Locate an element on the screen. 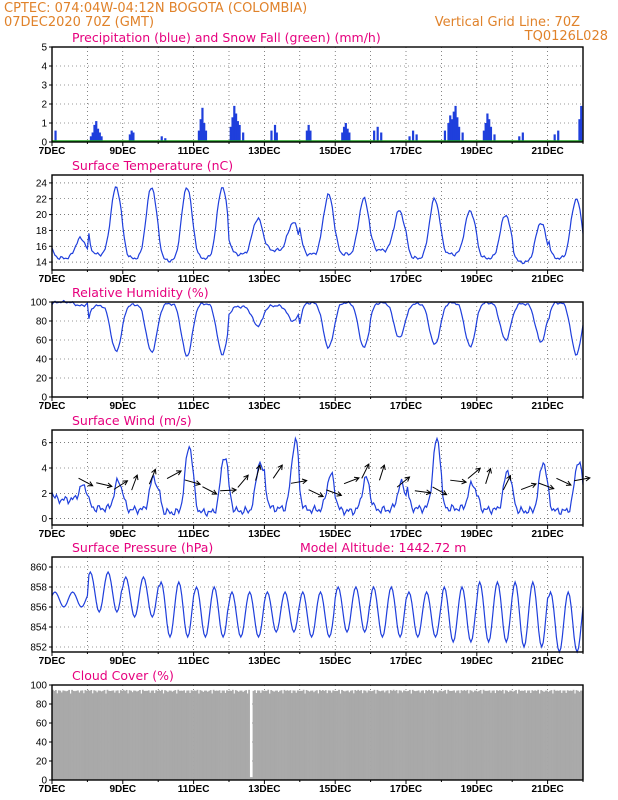 The image size is (618, 800). header-station: CPTEC: 074:04W-04:12N BOGOTA (COLOMBIA) is located at coordinates (155, 8).